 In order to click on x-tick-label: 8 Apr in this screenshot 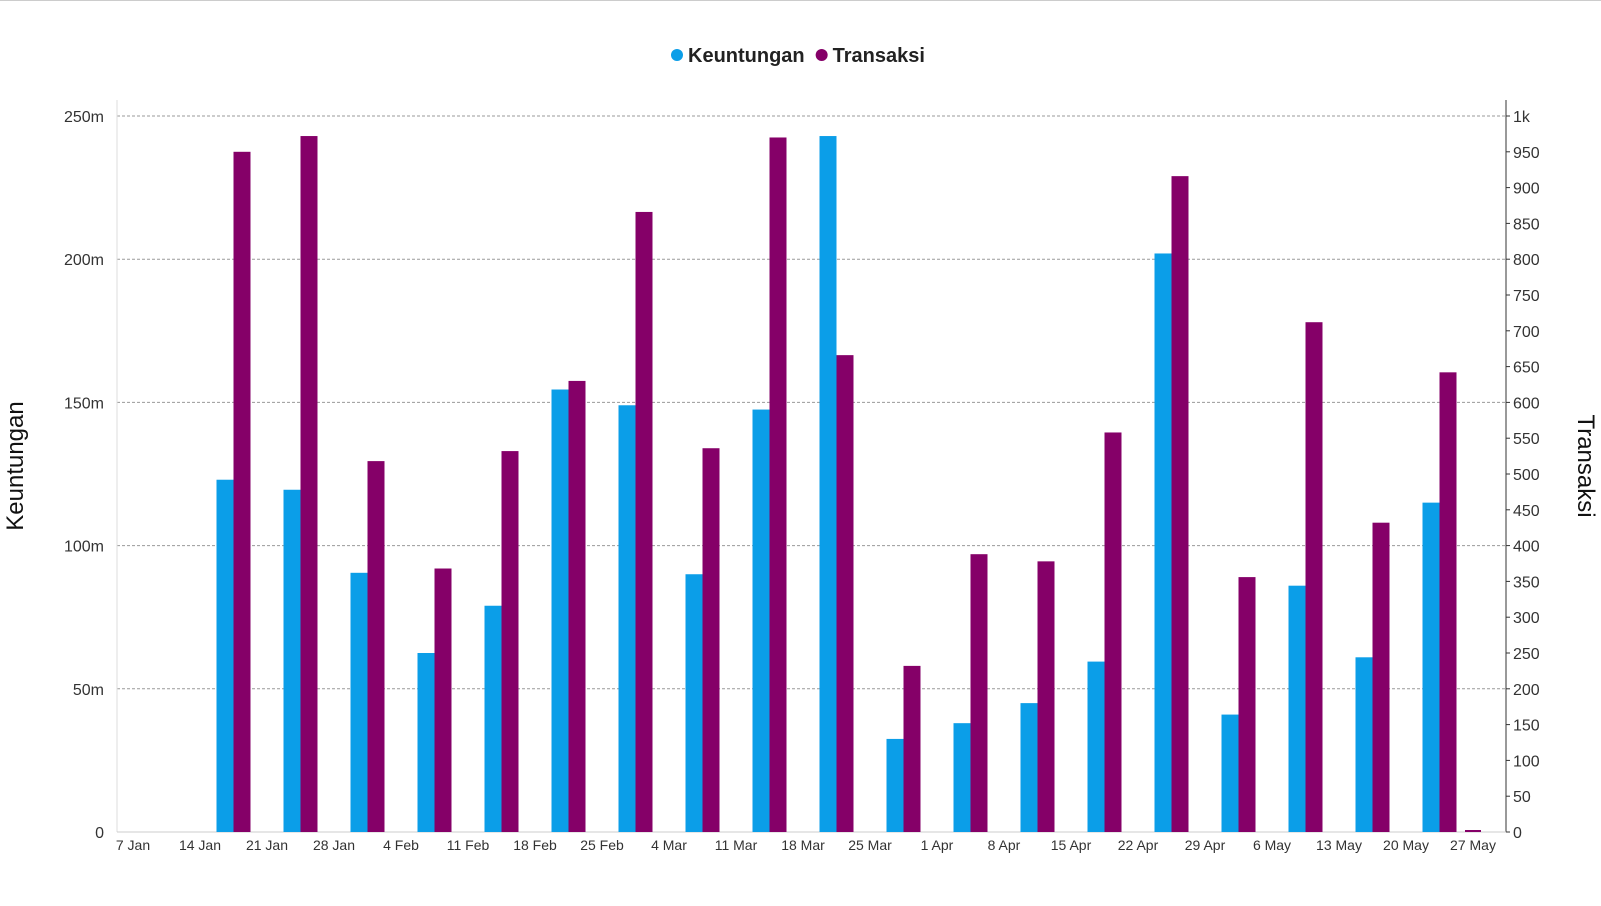, I will do `click(1004, 845)`.